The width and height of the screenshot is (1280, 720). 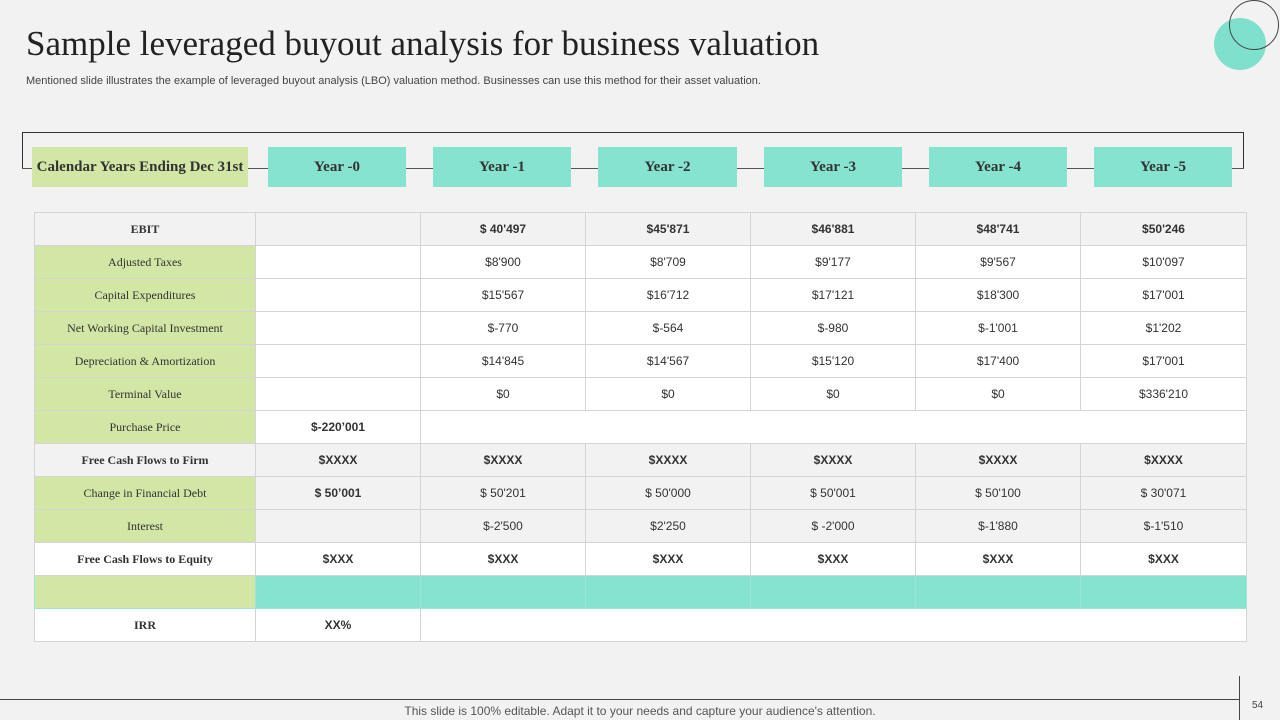 What do you see at coordinates (502, 167) in the screenshot?
I see `year-1-header: Year -1` at bounding box center [502, 167].